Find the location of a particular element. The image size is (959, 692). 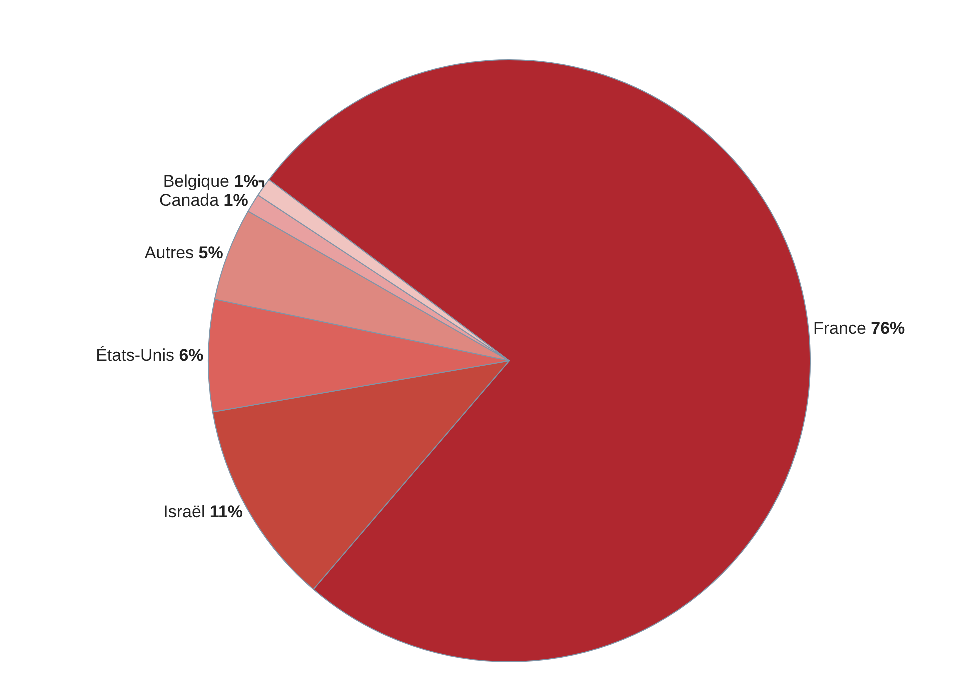

data-label: 5% is located at coordinates (211, 252).